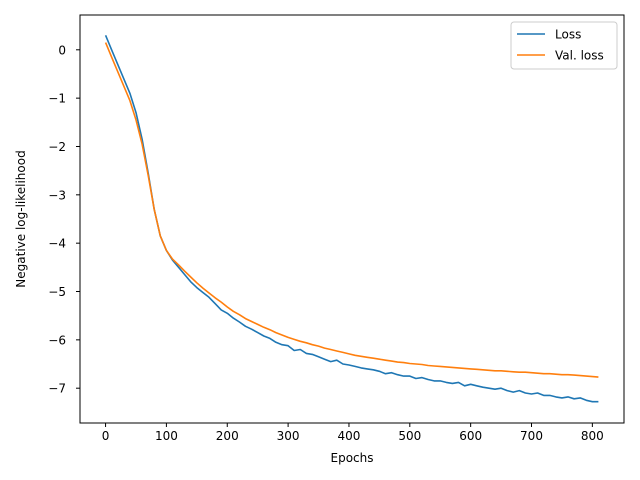  What do you see at coordinates (57, 195) in the screenshot?
I see `y-tick-label: −3` at bounding box center [57, 195].